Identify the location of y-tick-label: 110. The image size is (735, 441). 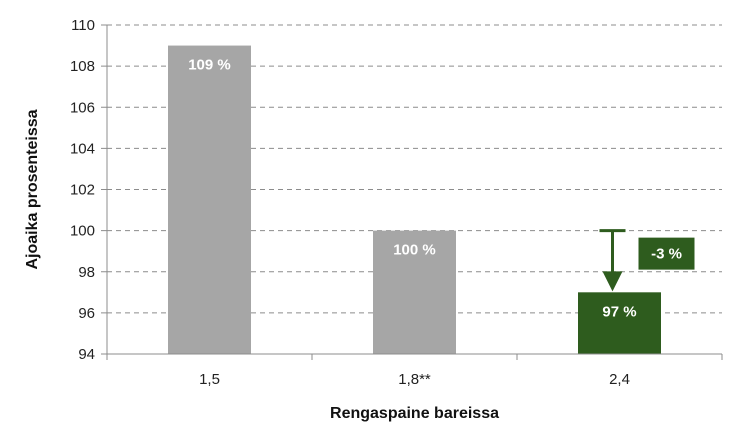
(83, 25).